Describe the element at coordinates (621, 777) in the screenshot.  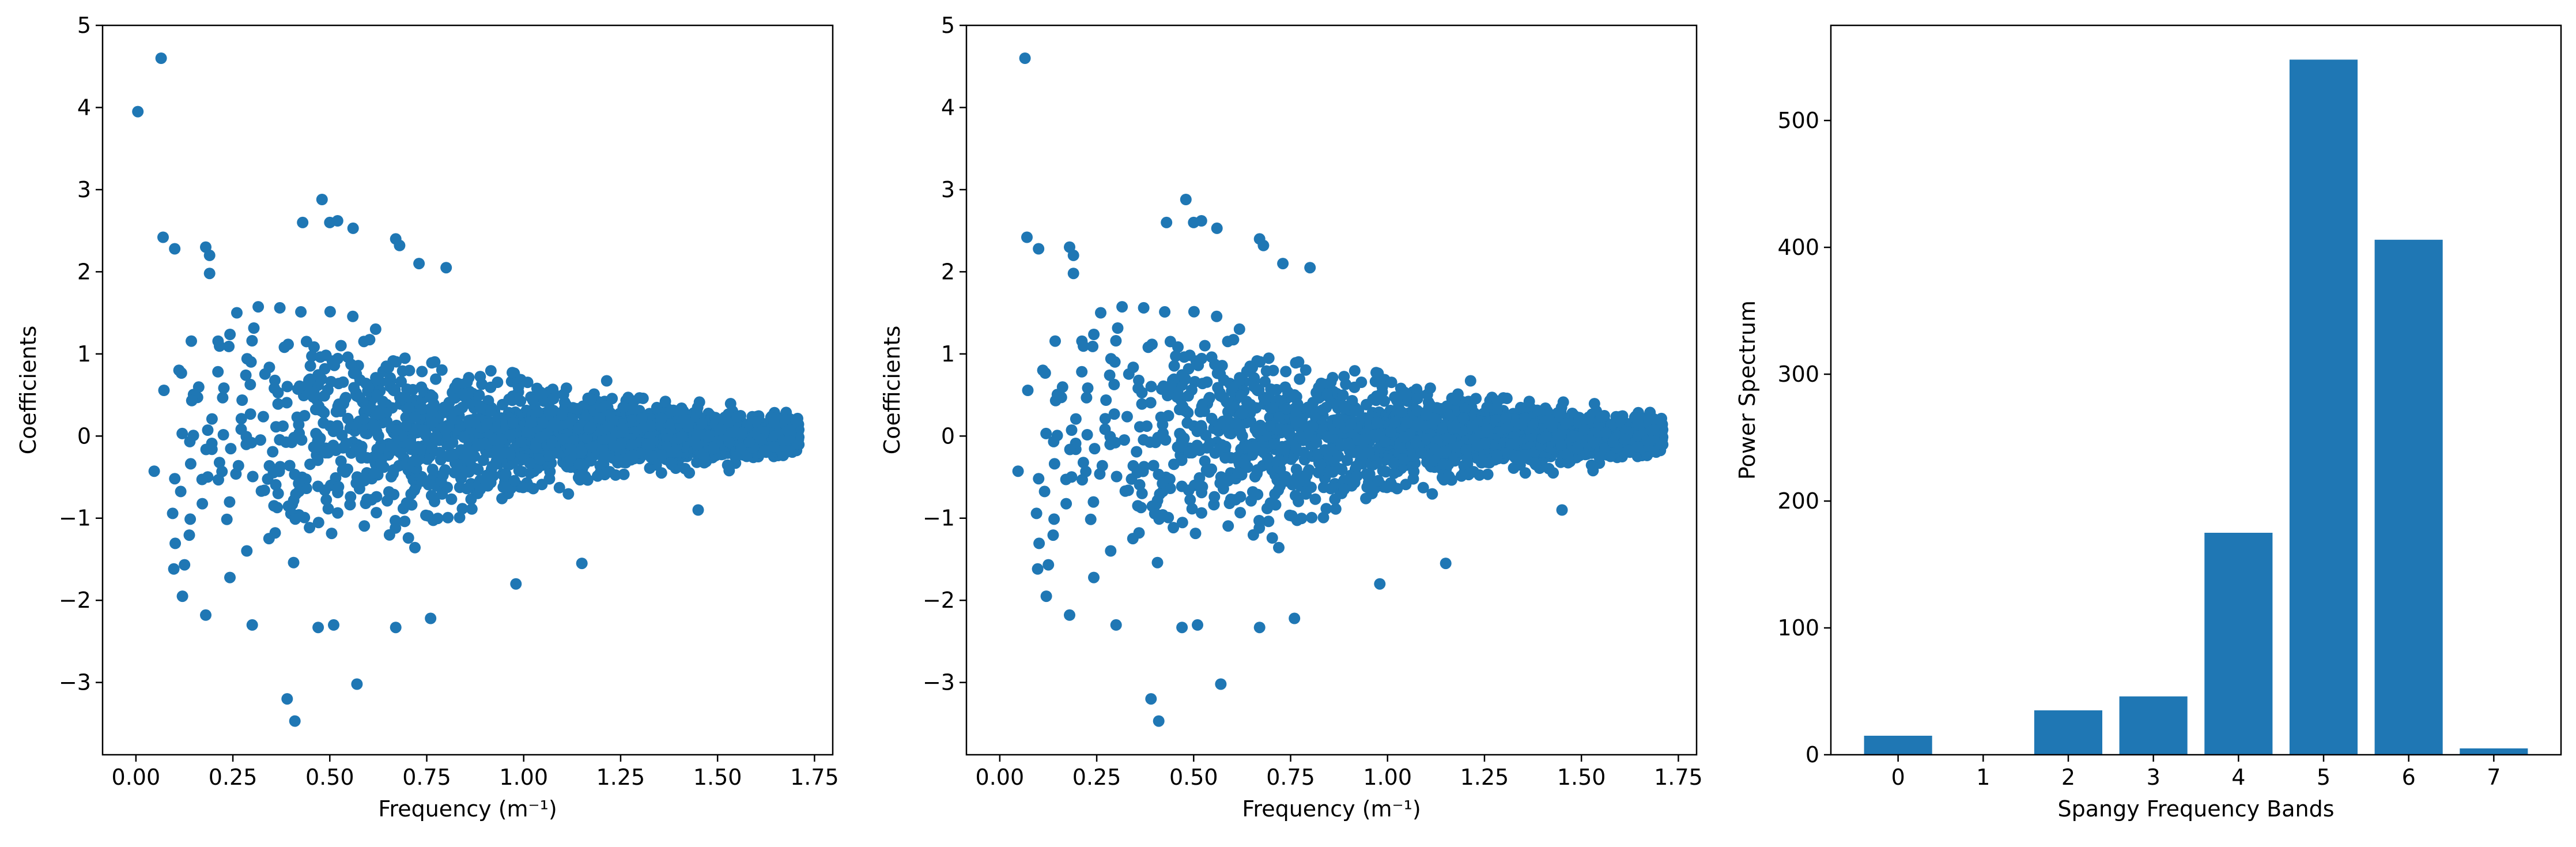
I see `x-tick-label: 1.25` at that location.